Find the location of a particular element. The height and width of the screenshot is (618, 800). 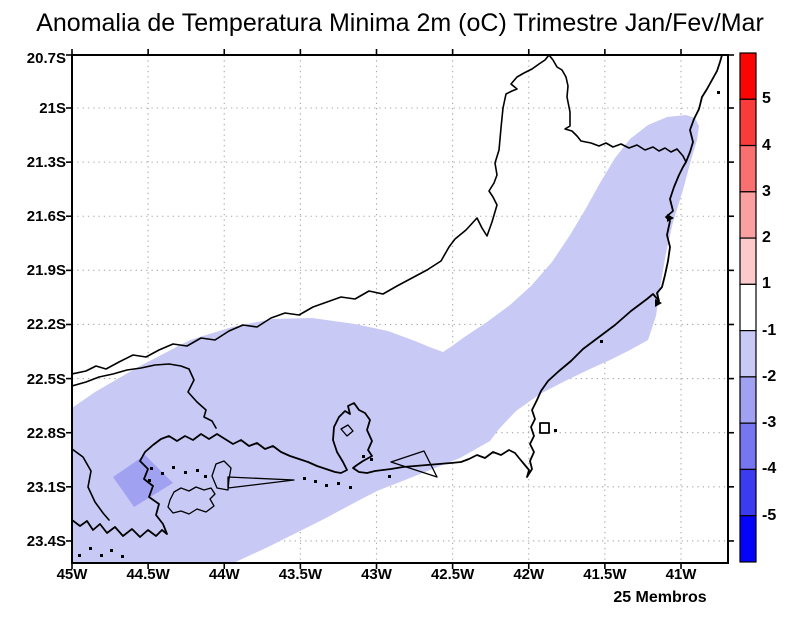

y-tick-label: 21.9S is located at coordinates (46, 271).